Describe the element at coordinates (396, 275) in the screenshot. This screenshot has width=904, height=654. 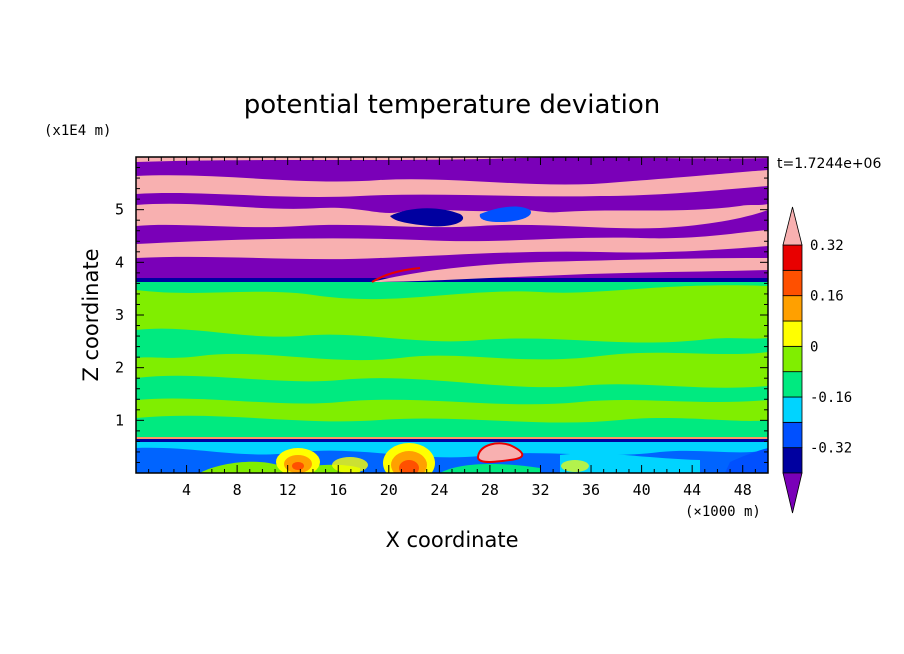
I see `upper-red-edge` at that location.